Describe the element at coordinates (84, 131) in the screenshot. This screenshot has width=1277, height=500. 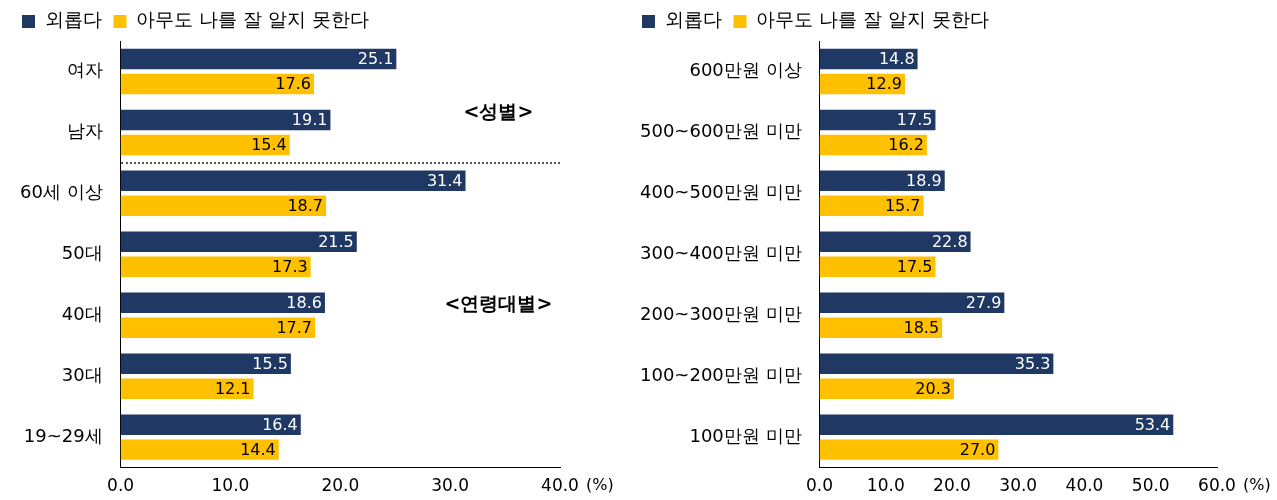
I see `y-tick-label: 남자` at that location.